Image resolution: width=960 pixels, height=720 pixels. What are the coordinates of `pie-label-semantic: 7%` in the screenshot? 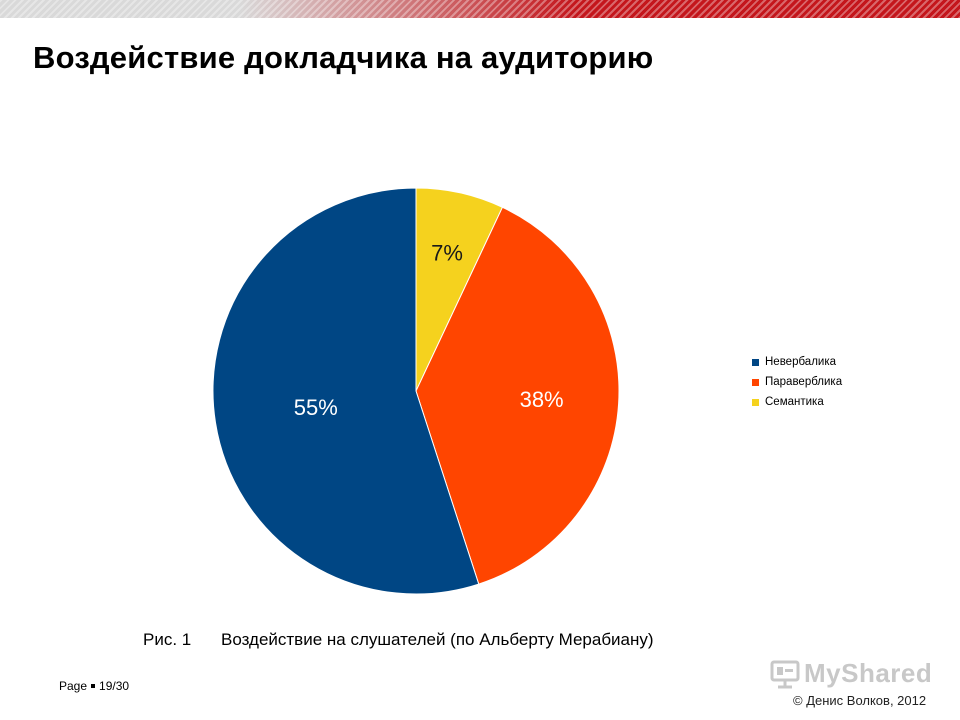 It's located at (447, 252).